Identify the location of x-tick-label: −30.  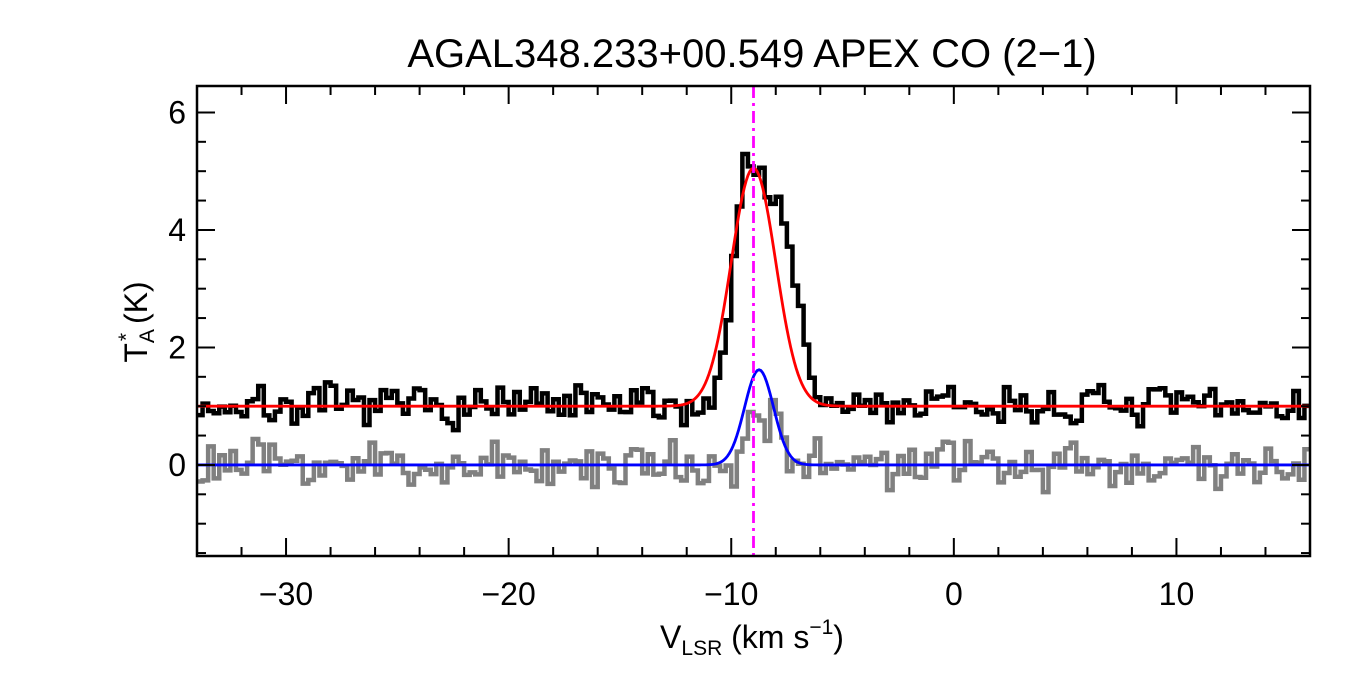
(286, 594).